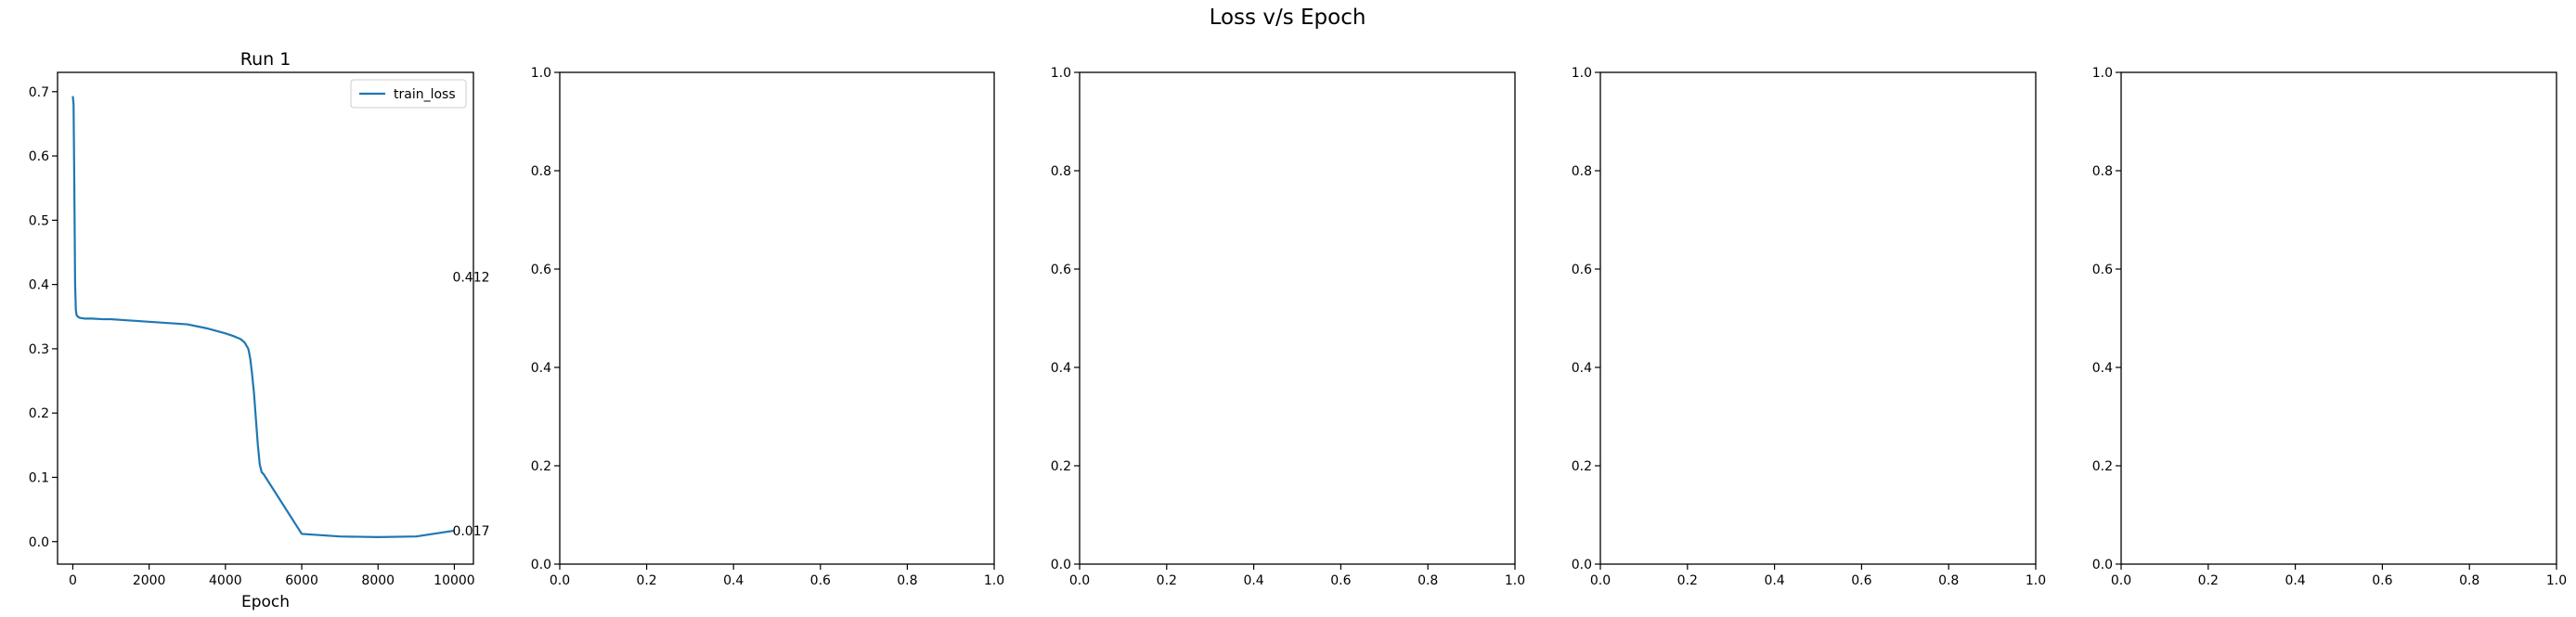  What do you see at coordinates (265, 602) in the screenshot?
I see `x-axis-label: Epoch` at bounding box center [265, 602].